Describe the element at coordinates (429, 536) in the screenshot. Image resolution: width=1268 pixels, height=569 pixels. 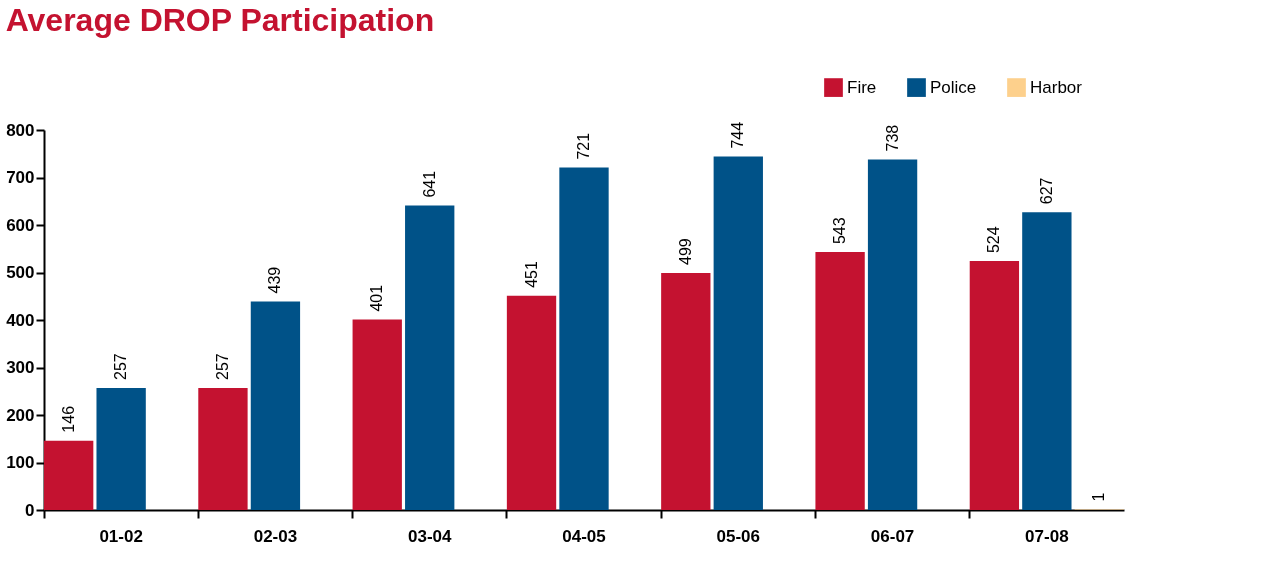
I see `x-tick-label: 03-04` at that location.